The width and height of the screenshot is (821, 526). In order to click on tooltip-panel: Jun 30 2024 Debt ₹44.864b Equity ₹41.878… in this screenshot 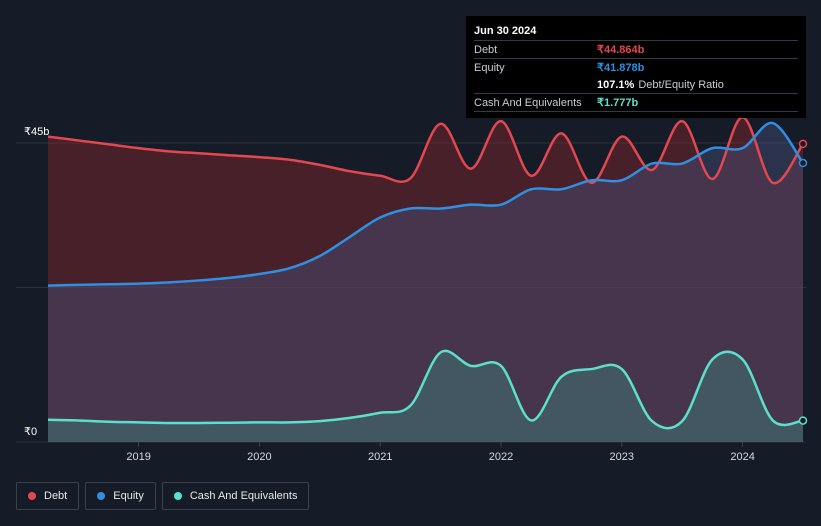, I will do `click(636, 67)`.